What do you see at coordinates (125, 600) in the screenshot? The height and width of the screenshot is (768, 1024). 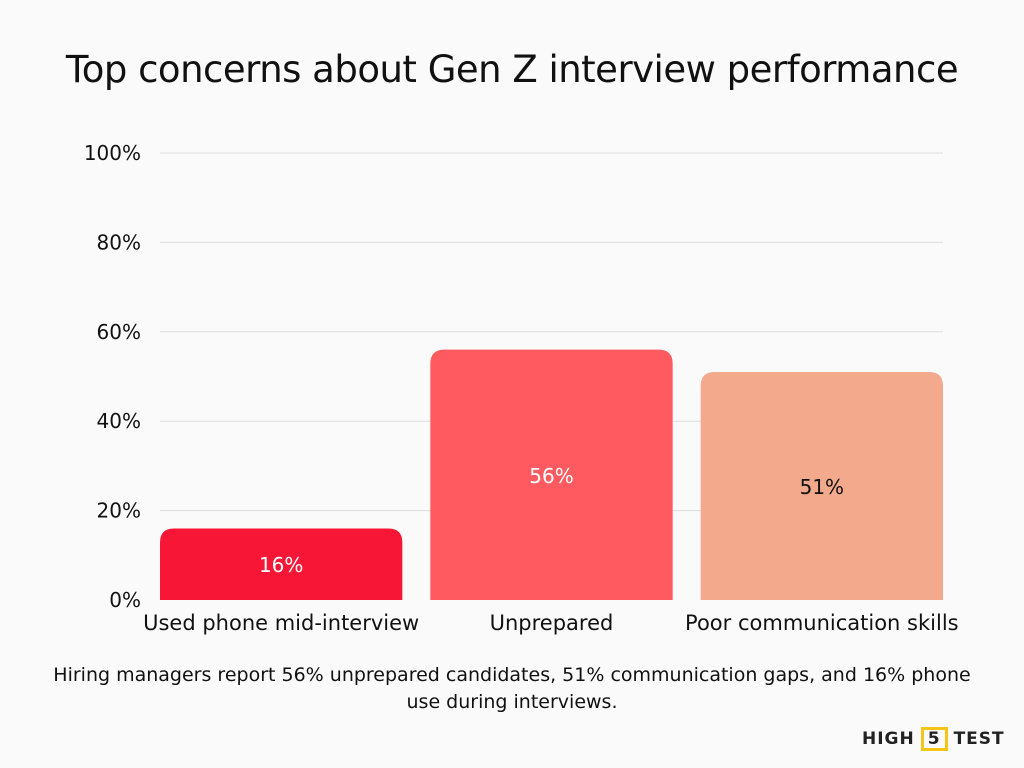 I see `y-tick-label: 0%` at bounding box center [125, 600].